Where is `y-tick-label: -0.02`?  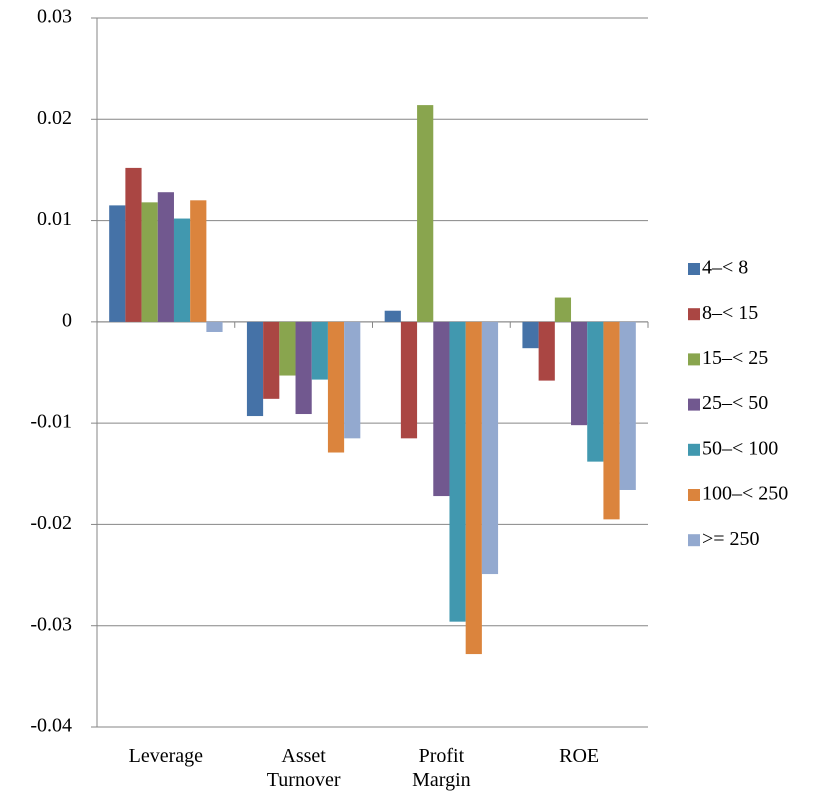
y-tick-label: -0.02 is located at coordinates (51, 523).